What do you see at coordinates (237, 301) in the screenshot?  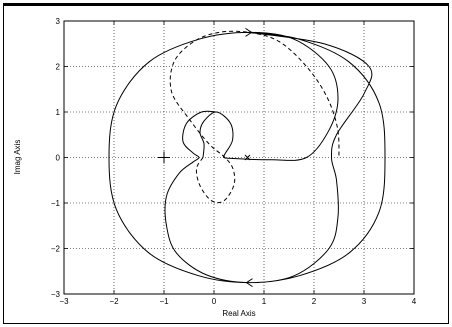 I see `x-tick-labels: −3 −2 −1 0 1 2 3 4` at bounding box center [237, 301].